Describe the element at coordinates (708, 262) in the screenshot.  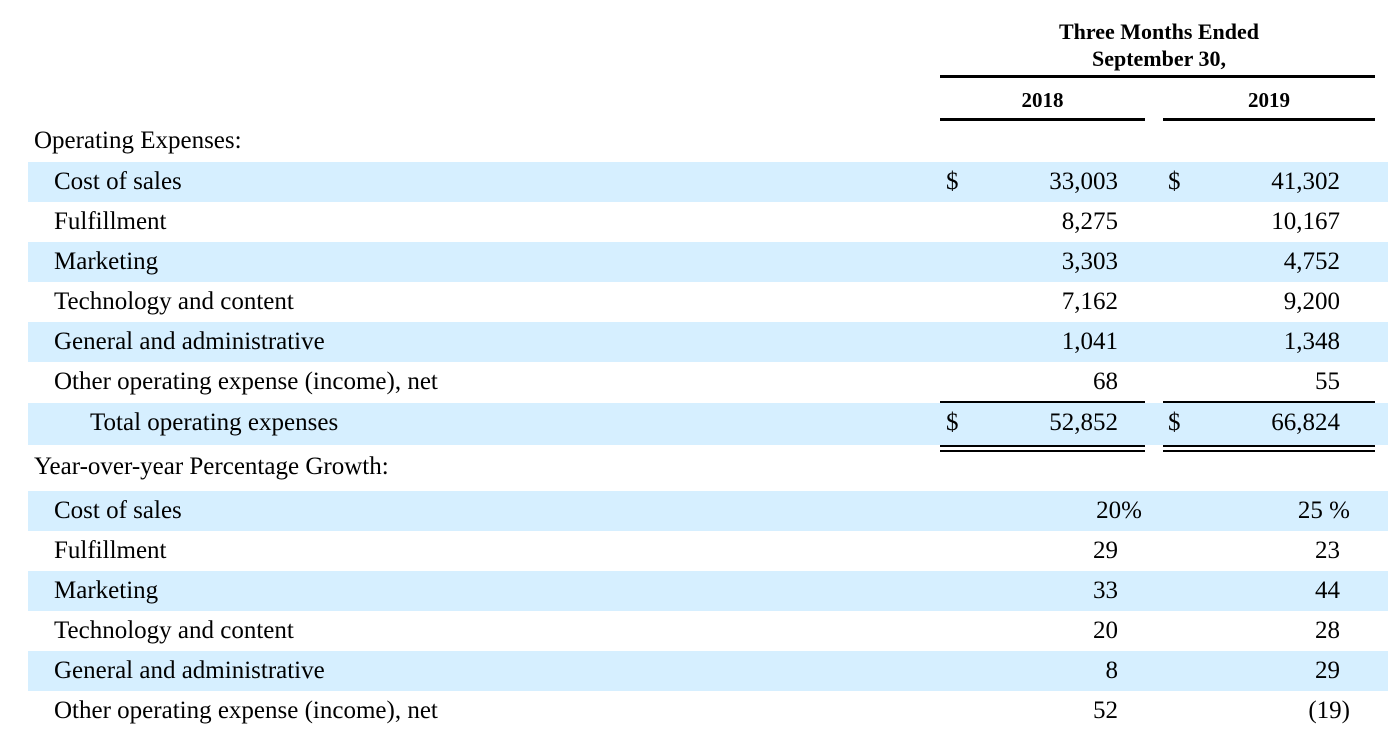
I see `table-row: Marketing 3,303 4,752` at that location.